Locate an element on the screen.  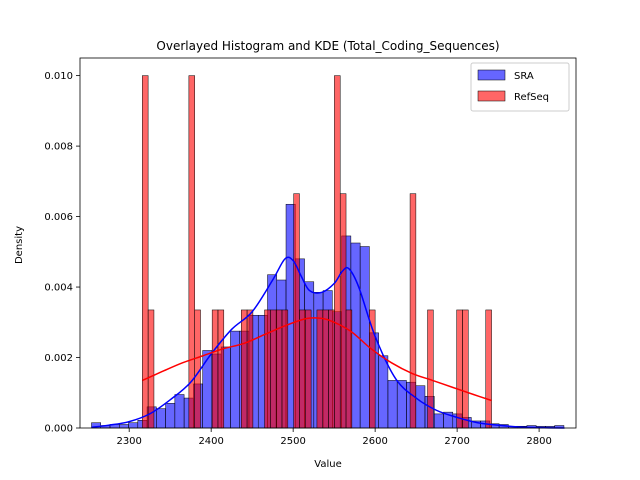
legend-label-refseq: RefSeq is located at coordinates (531, 97).